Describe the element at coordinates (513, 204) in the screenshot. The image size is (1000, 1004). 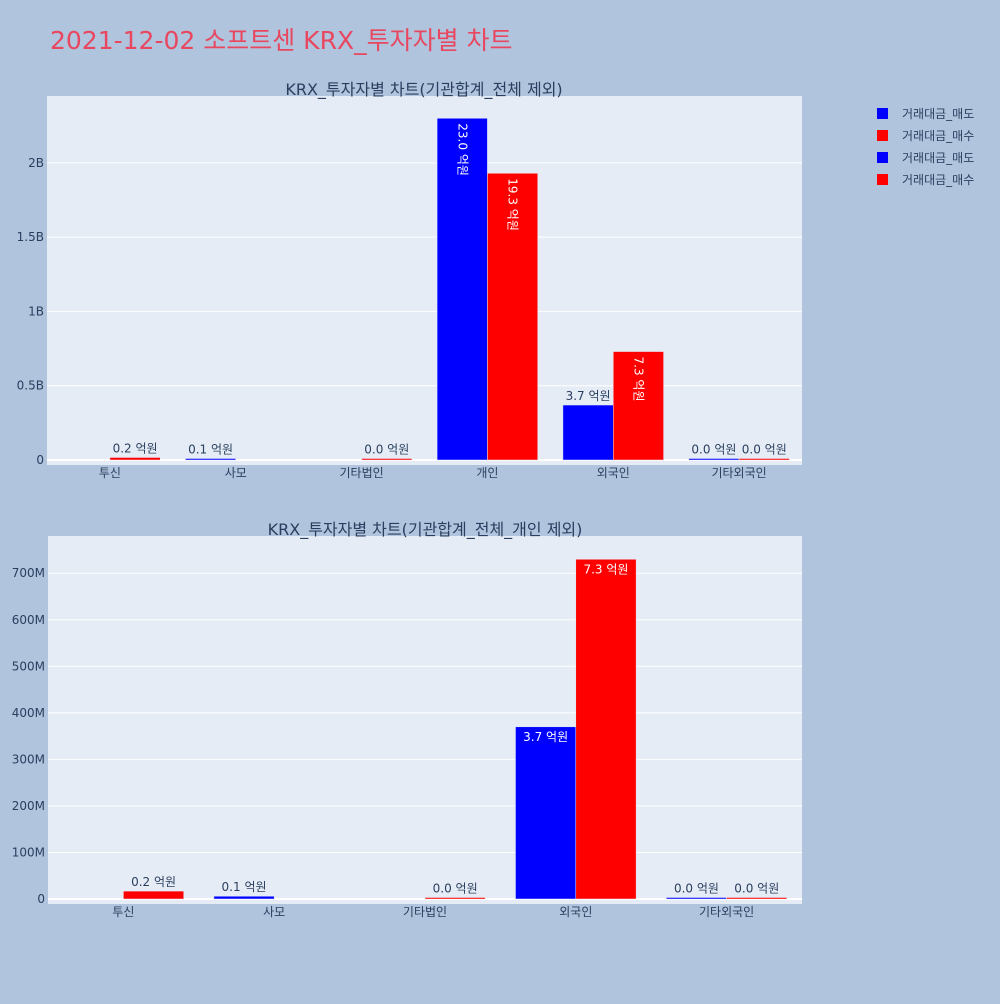
I see `data-label: 19.3 억원` at that location.